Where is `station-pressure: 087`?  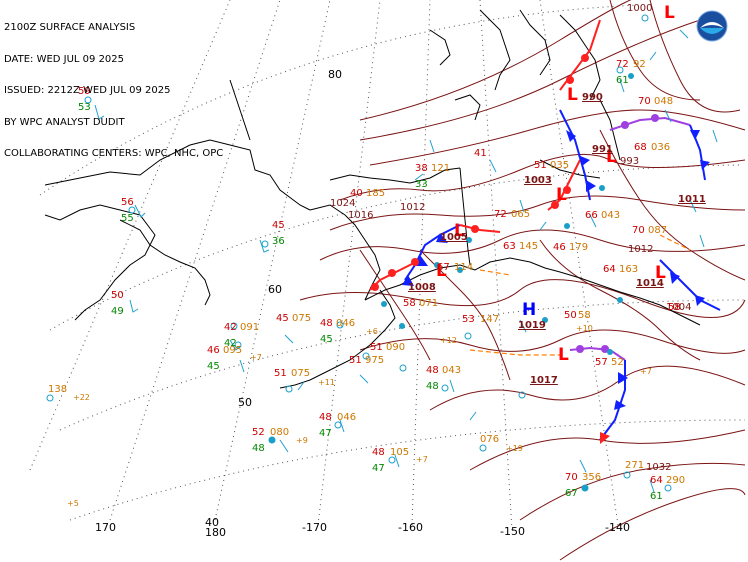
station-pressure: 087 is located at coordinates (657, 230).